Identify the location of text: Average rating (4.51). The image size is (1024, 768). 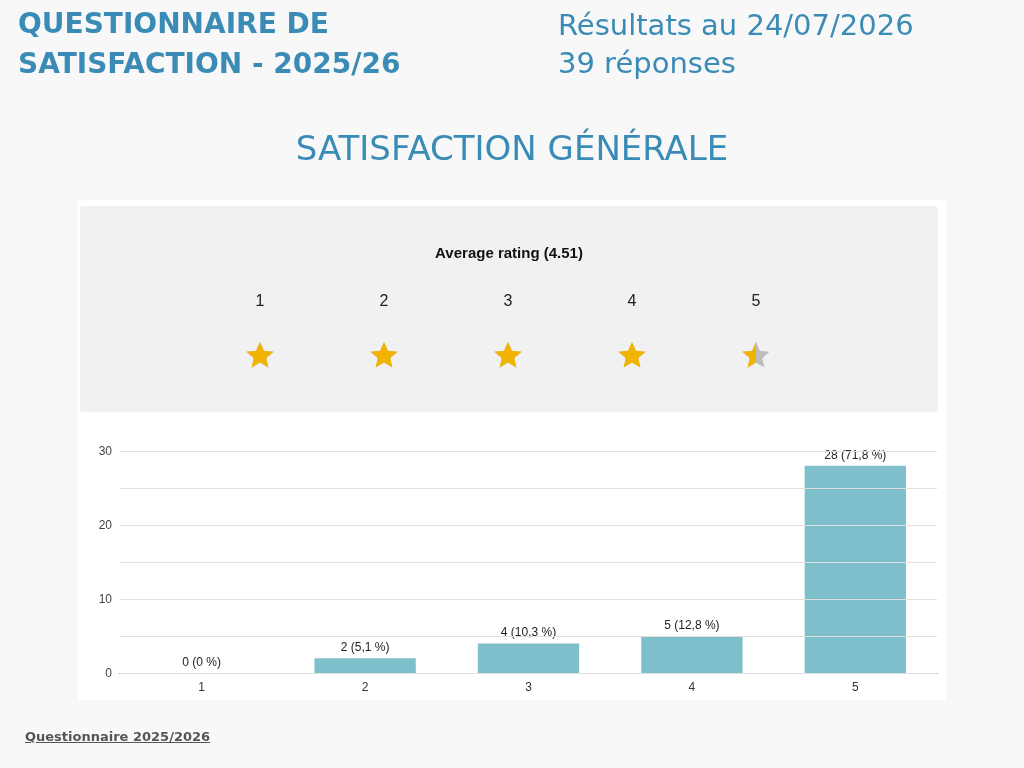
(509, 252).